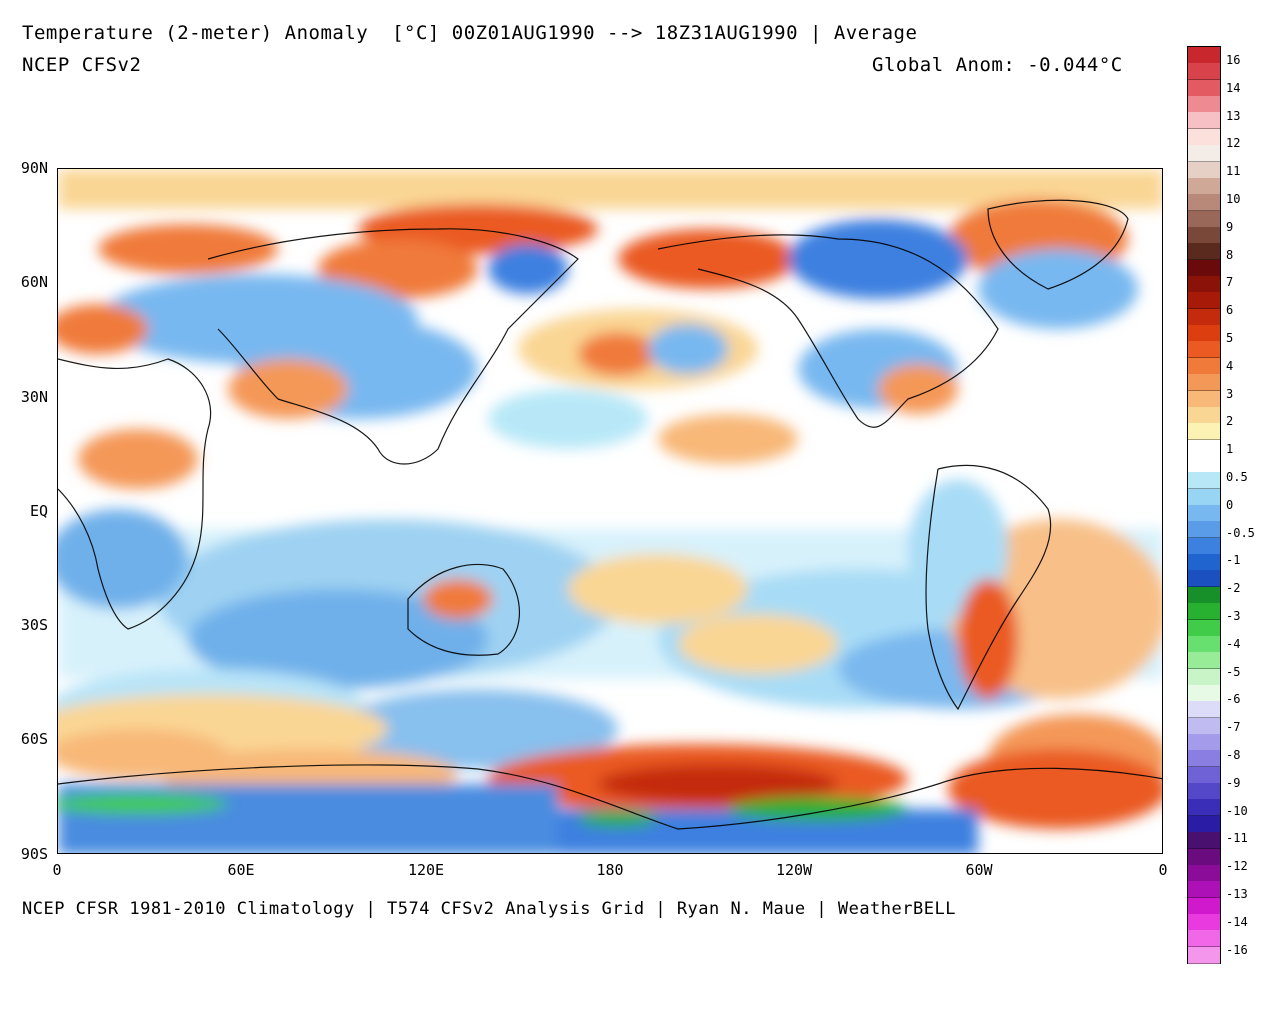  I want to click on lat-label-90s: 90S, so click(34, 854).